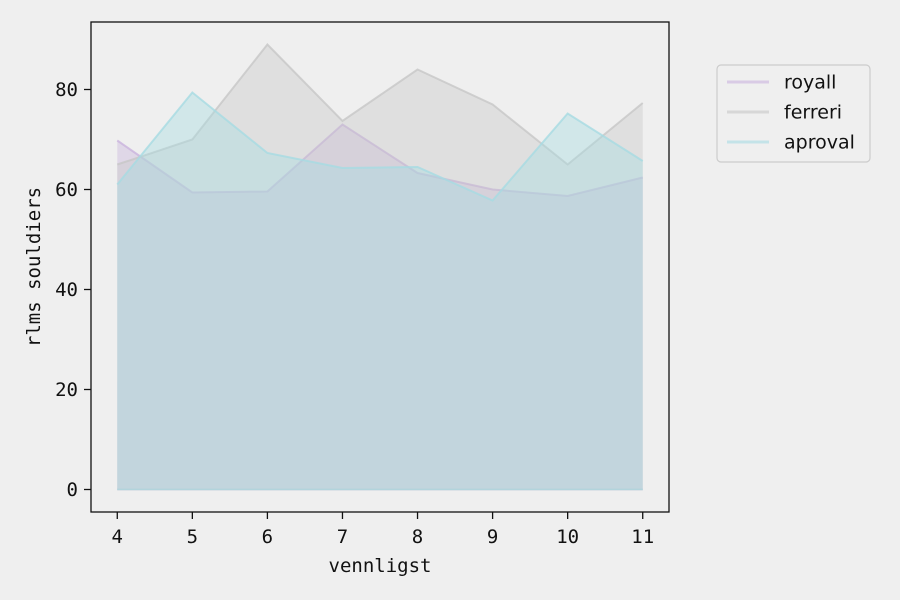  Describe the element at coordinates (379, 160) in the screenshot. I see `line-royall` at that location.